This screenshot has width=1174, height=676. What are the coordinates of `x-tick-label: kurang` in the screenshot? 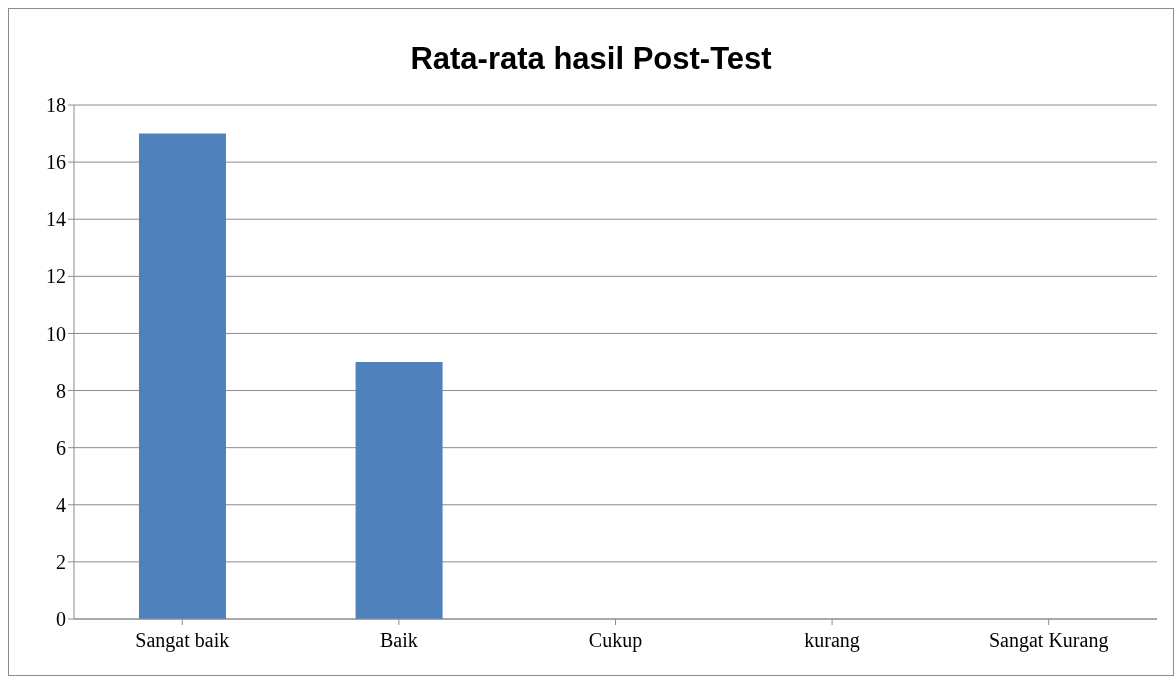 It's located at (832, 641).